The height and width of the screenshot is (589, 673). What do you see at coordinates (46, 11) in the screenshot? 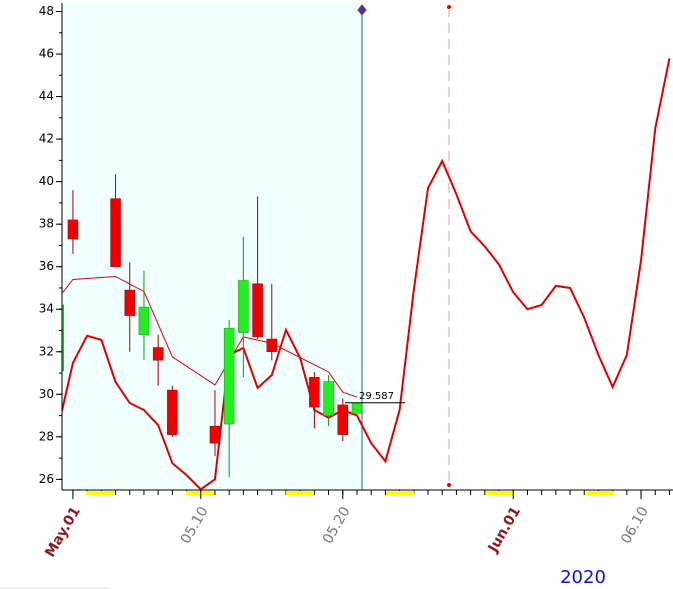
I see `y-tick-label: 48` at bounding box center [46, 11].